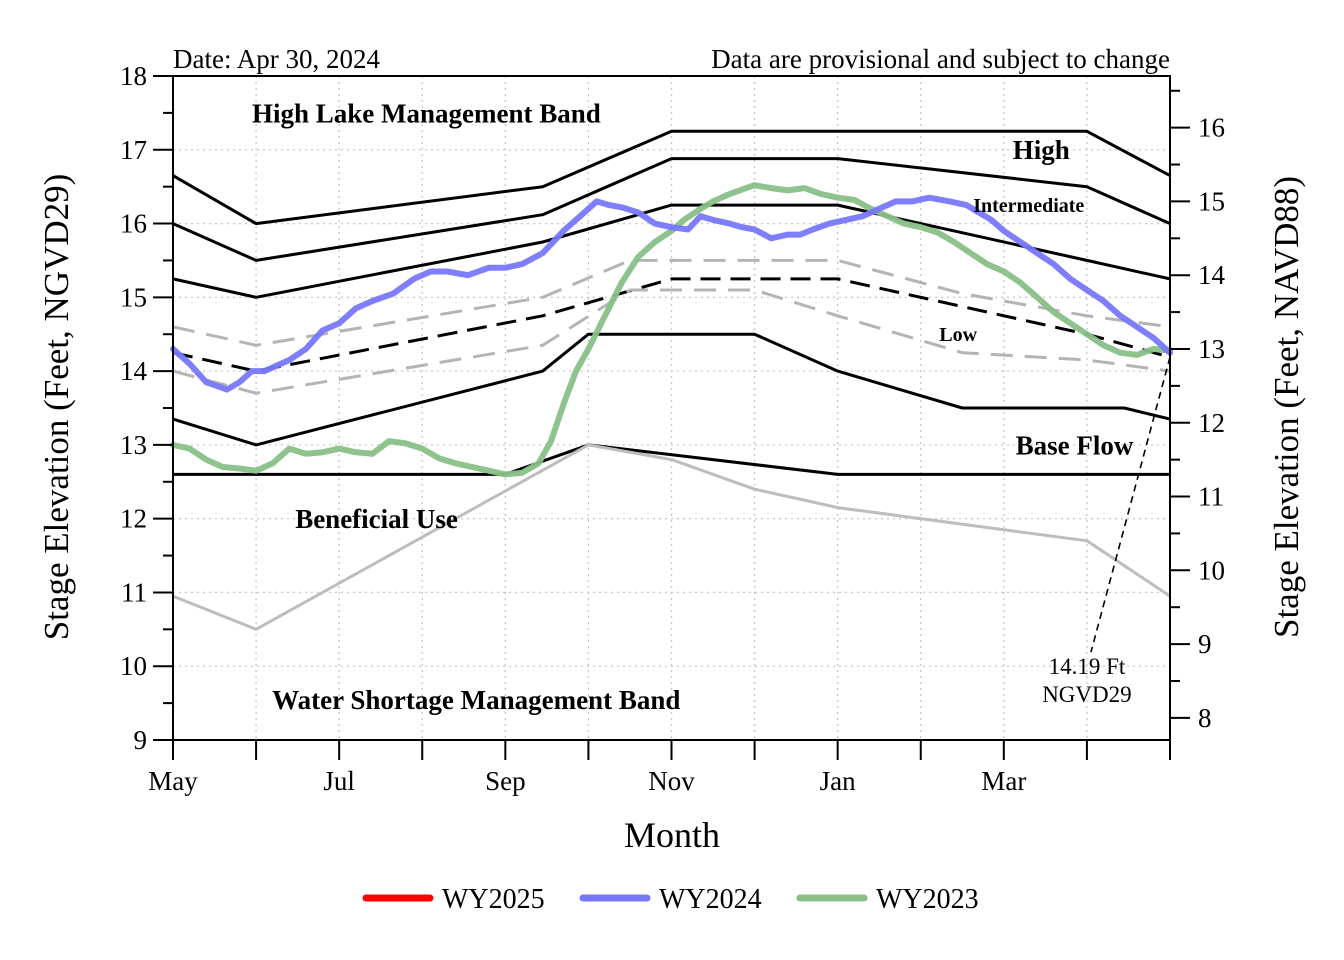 The height and width of the screenshot is (960, 1344). Describe the element at coordinates (476, 700) in the screenshot. I see `band-label-water-shortage: Water Shortage Management Band` at that location.